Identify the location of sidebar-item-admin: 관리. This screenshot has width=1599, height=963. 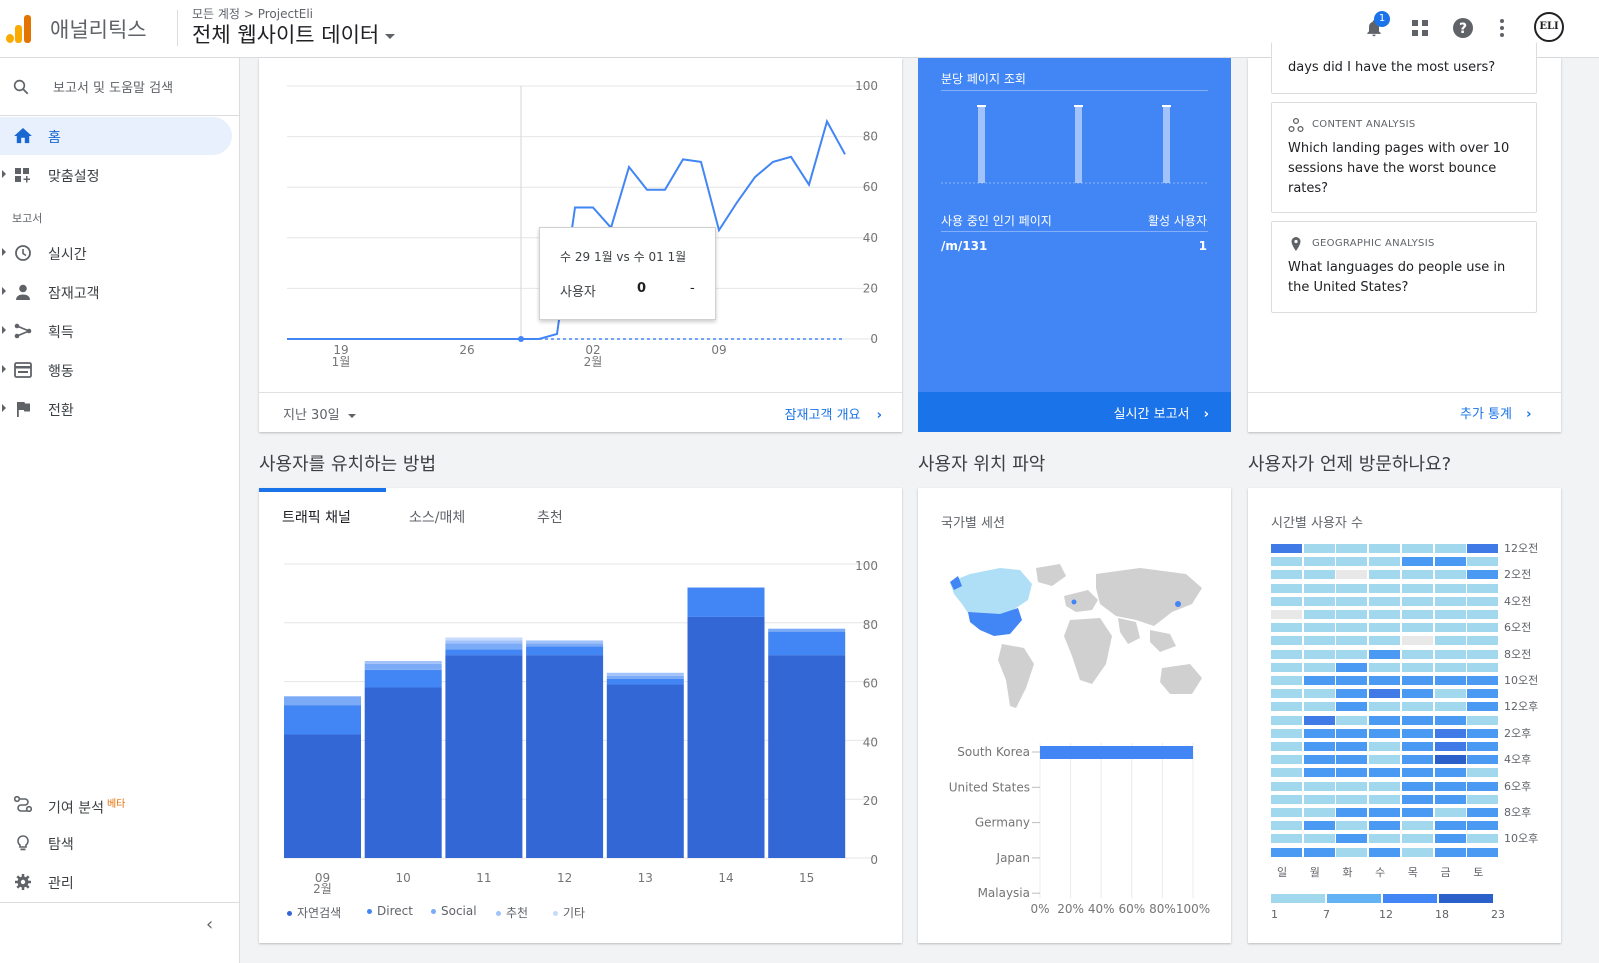
(116, 882).